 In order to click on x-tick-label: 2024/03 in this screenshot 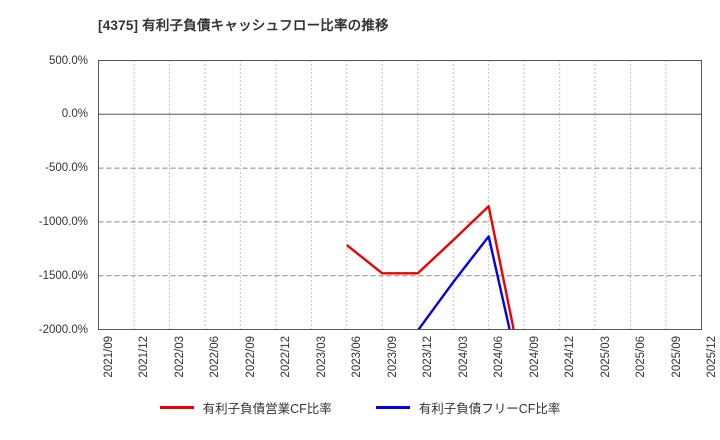, I will do `click(463, 357)`.